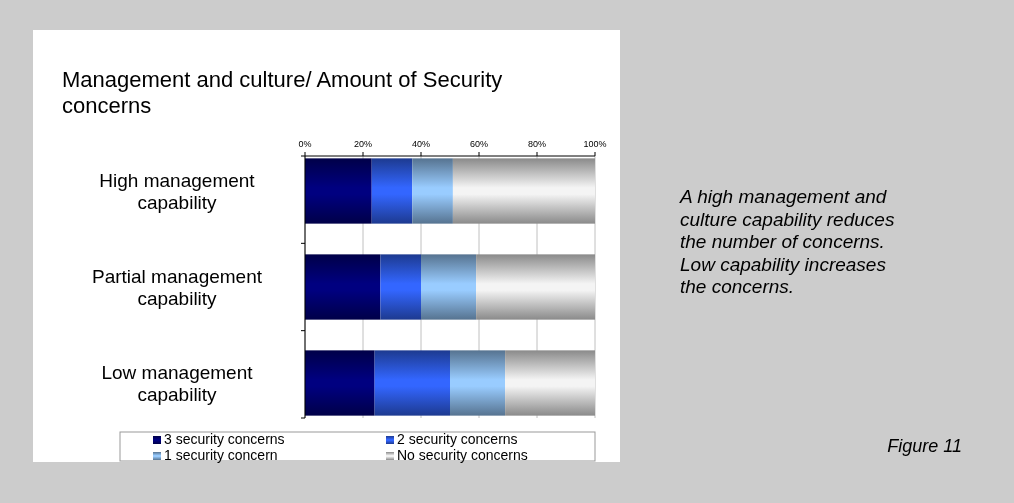 The height and width of the screenshot is (503, 1014). I want to click on x-tick-label: 20%, so click(363, 144).